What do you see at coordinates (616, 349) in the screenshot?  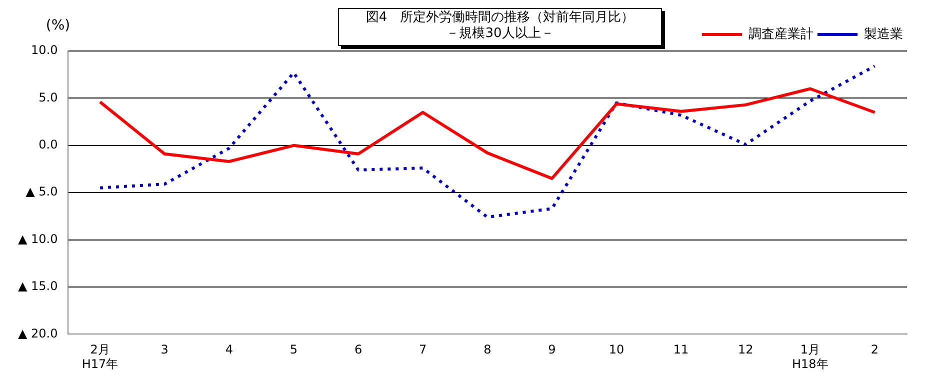 I see `x-tick-label: 10` at bounding box center [616, 349].